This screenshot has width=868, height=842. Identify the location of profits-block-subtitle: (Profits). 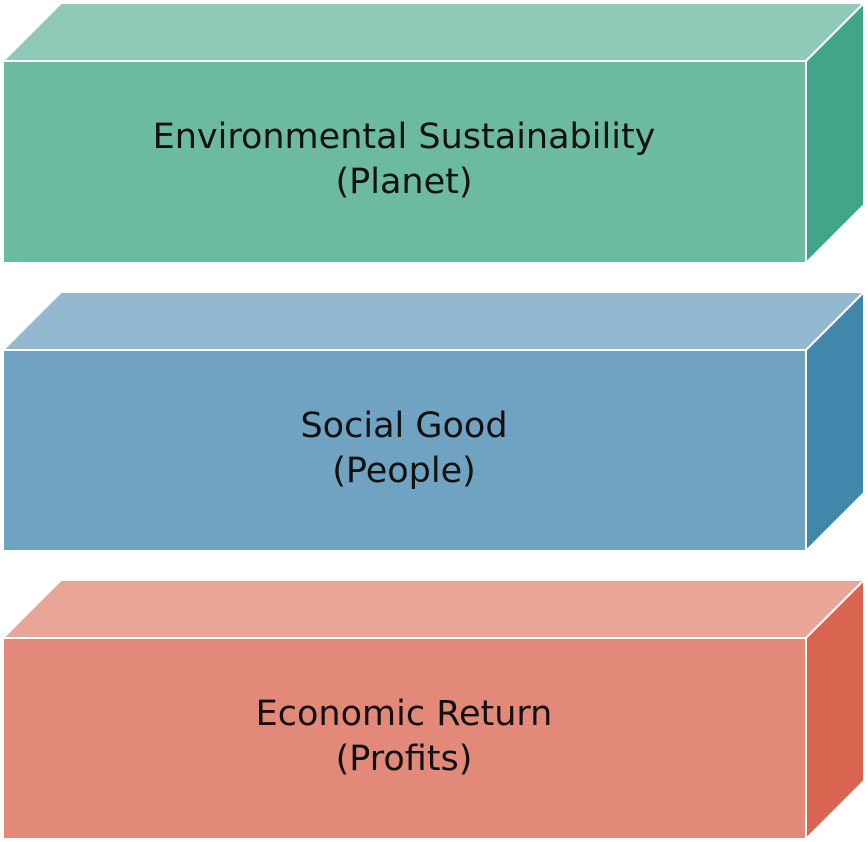
(404, 759).